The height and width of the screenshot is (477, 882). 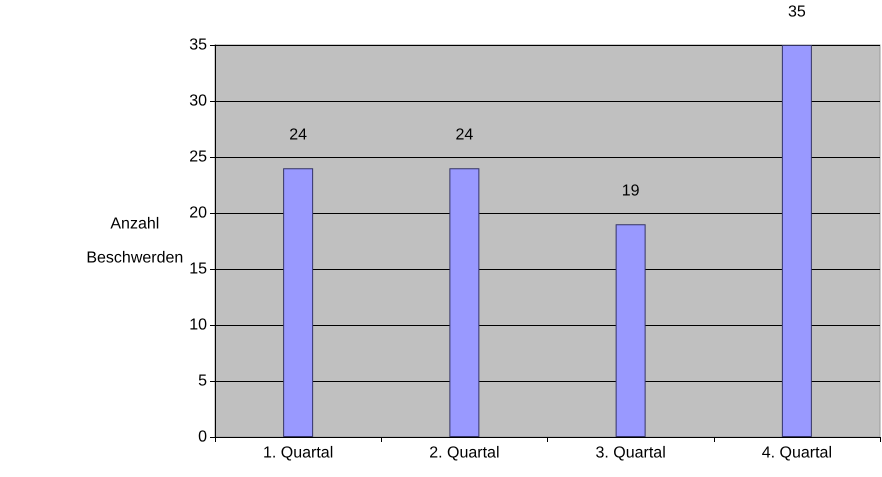 What do you see at coordinates (203, 381) in the screenshot?
I see `y-tick-label: 5` at bounding box center [203, 381].